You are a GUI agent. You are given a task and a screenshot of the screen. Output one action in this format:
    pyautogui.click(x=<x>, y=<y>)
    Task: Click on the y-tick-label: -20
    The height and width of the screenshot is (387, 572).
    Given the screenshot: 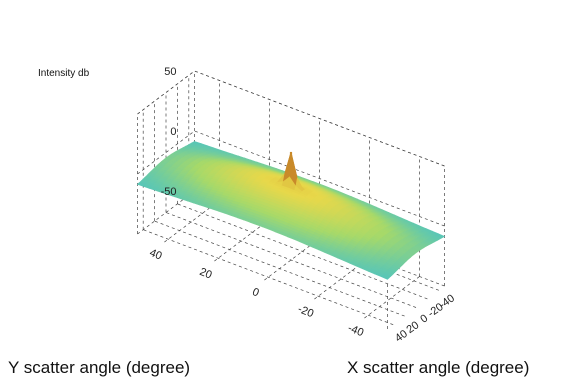 What is the action you would take?
    pyautogui.click(x=305, y=311)
    